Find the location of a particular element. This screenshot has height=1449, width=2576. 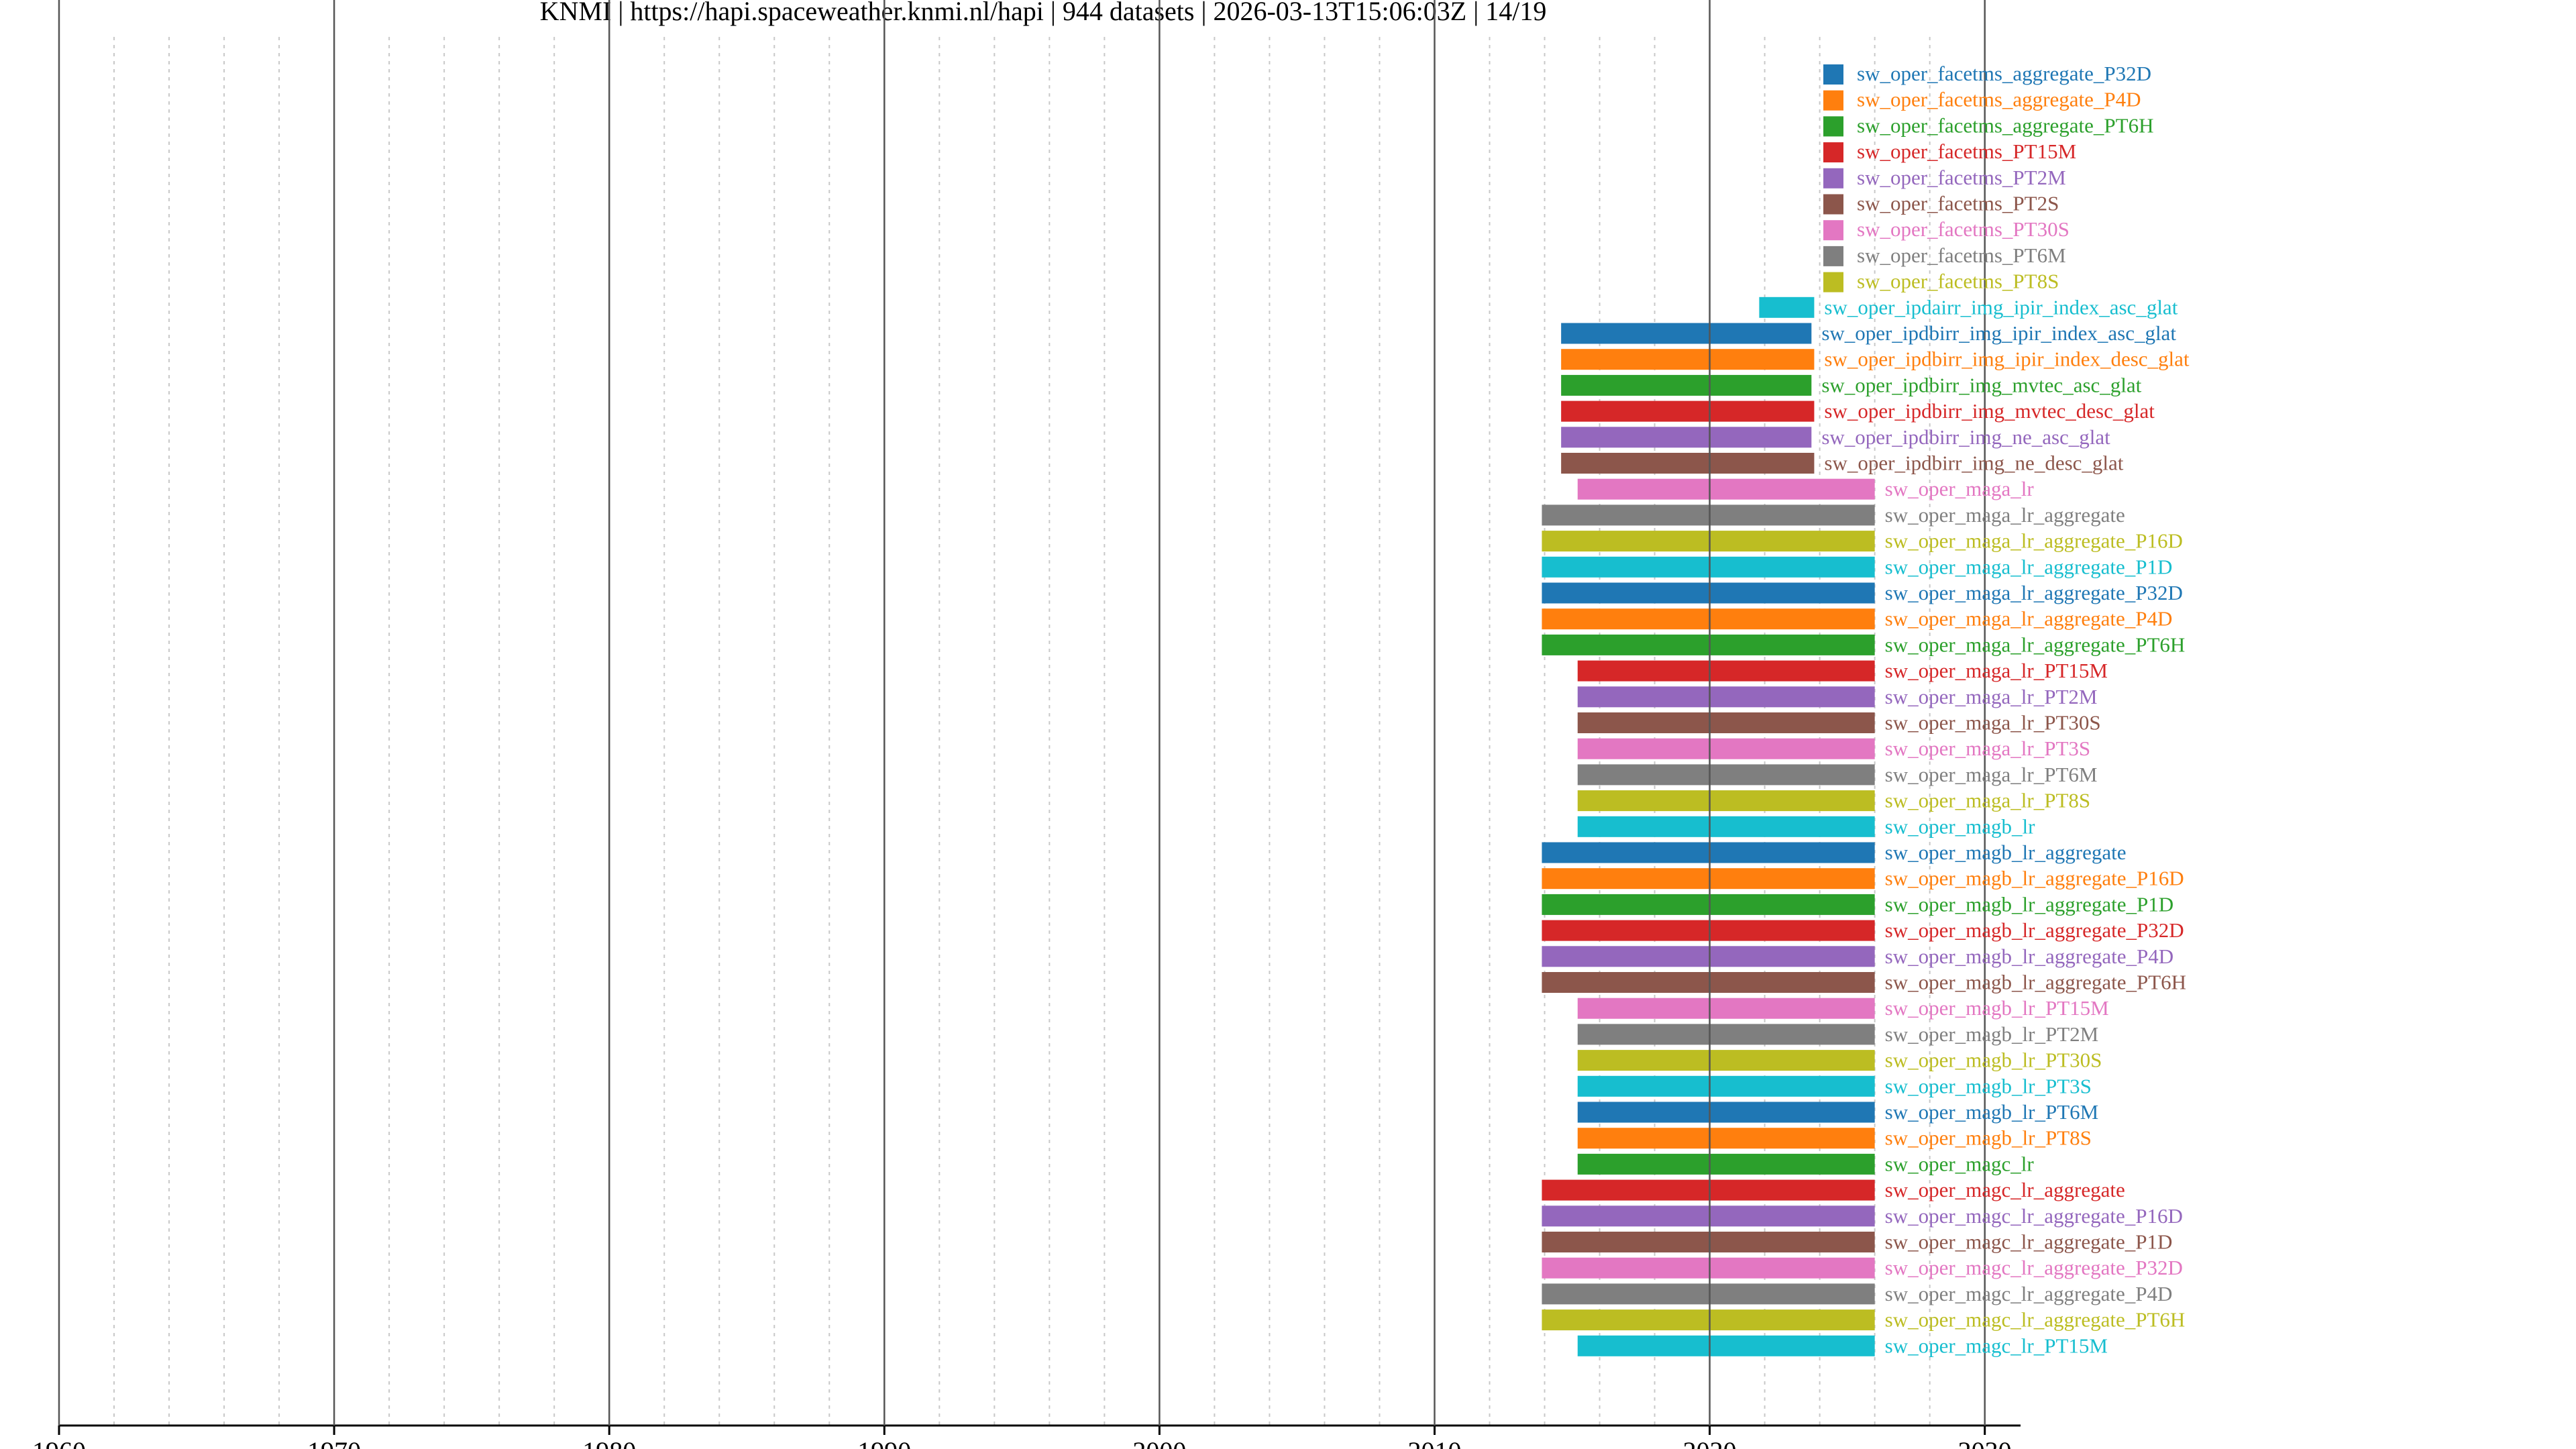

bar-label: sw_oper_magc_lr_aggregate is located at coordinates (2005, 1189).